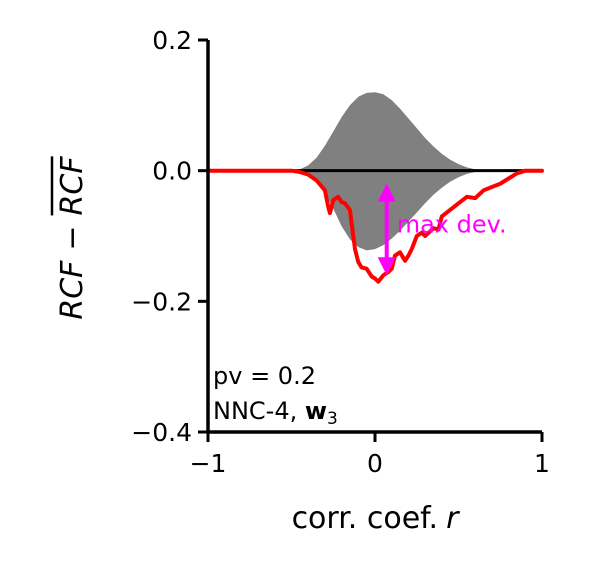  I want to click on model-annotation: NNC-4, w3, so click(275, 413).